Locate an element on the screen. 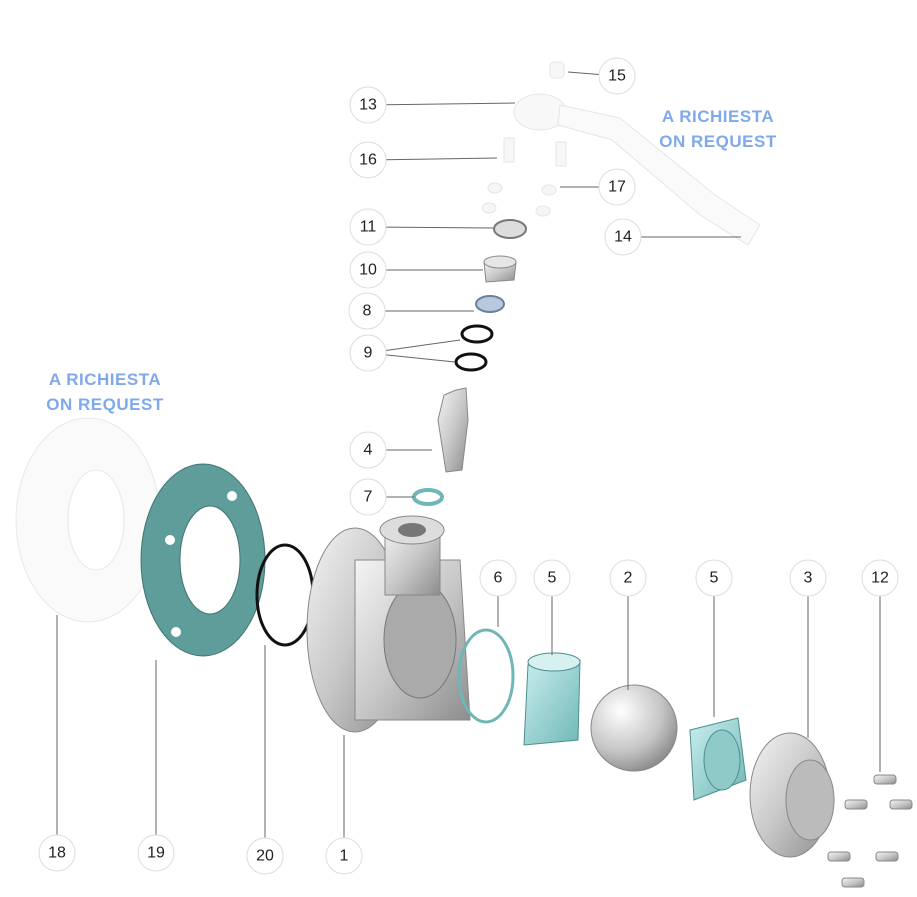 The width and height of the screenshot is (917, 897). callout-label: 4 is located at coordinates (368, 450).